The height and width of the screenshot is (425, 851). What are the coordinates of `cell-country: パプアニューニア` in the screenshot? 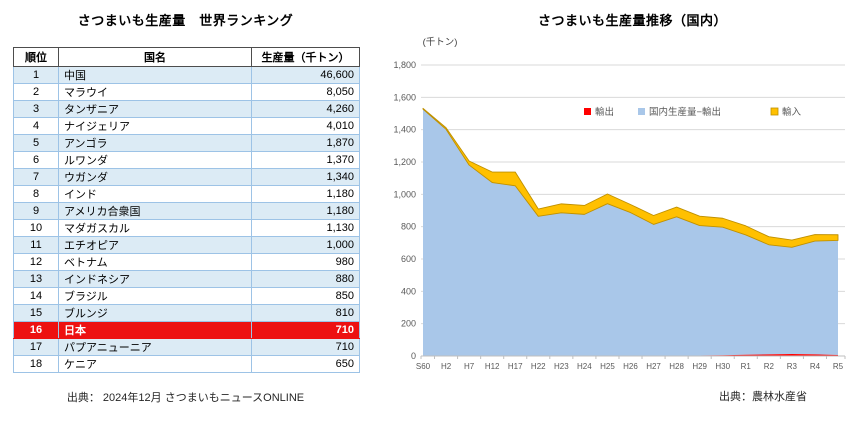 It's located at (155, 347).